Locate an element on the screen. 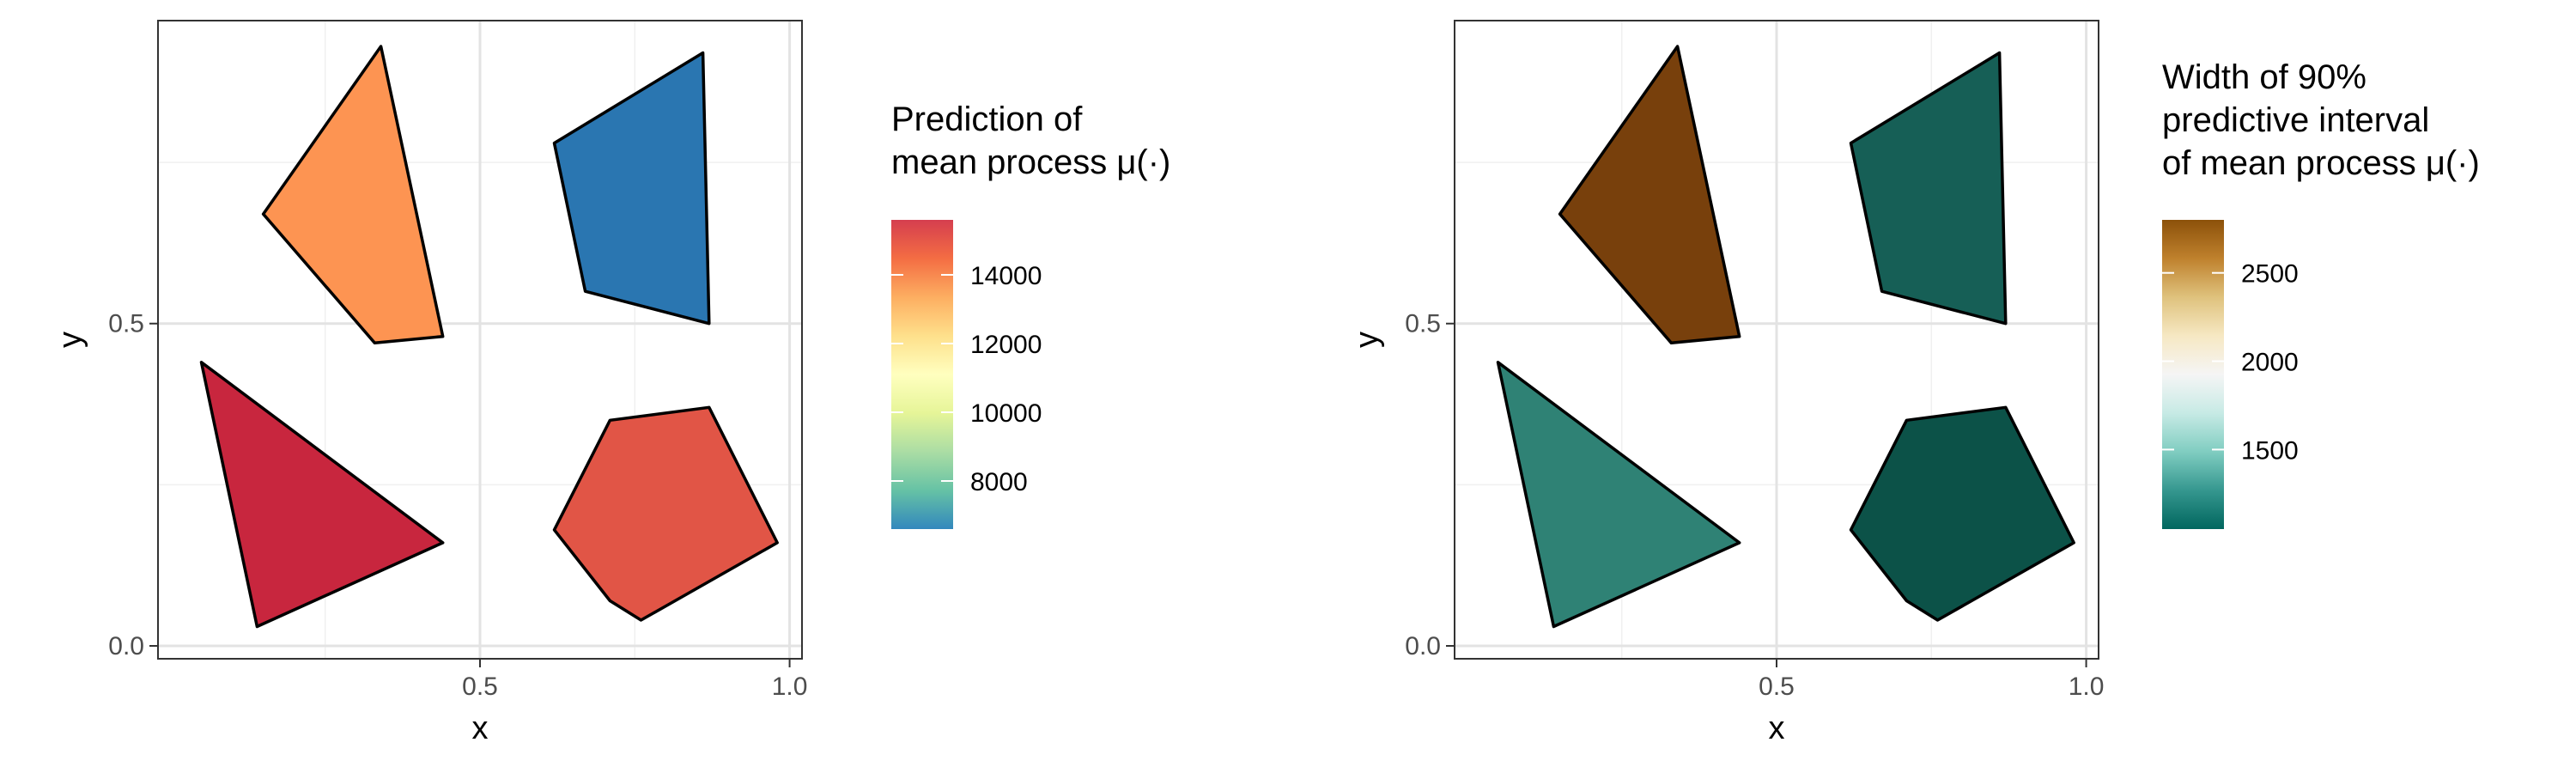 This screenshot has height=773, width=2576. colorbar-tick-label: 12000 is located at coordinates (1006, 345).